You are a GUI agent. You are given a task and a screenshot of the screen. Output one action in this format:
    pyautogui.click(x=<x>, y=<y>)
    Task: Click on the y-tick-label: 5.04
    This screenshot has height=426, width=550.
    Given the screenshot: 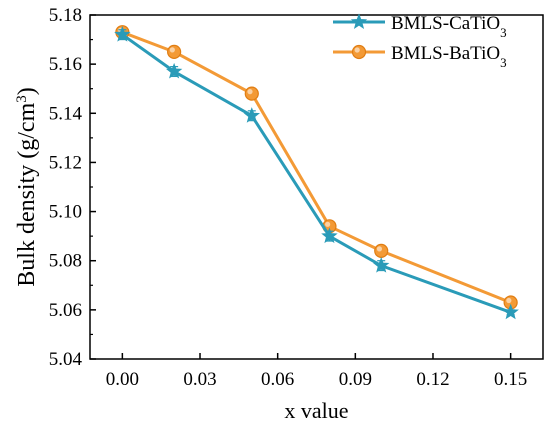 What is the action you would take?
    pyautogui.click(x=66, y=359)
    